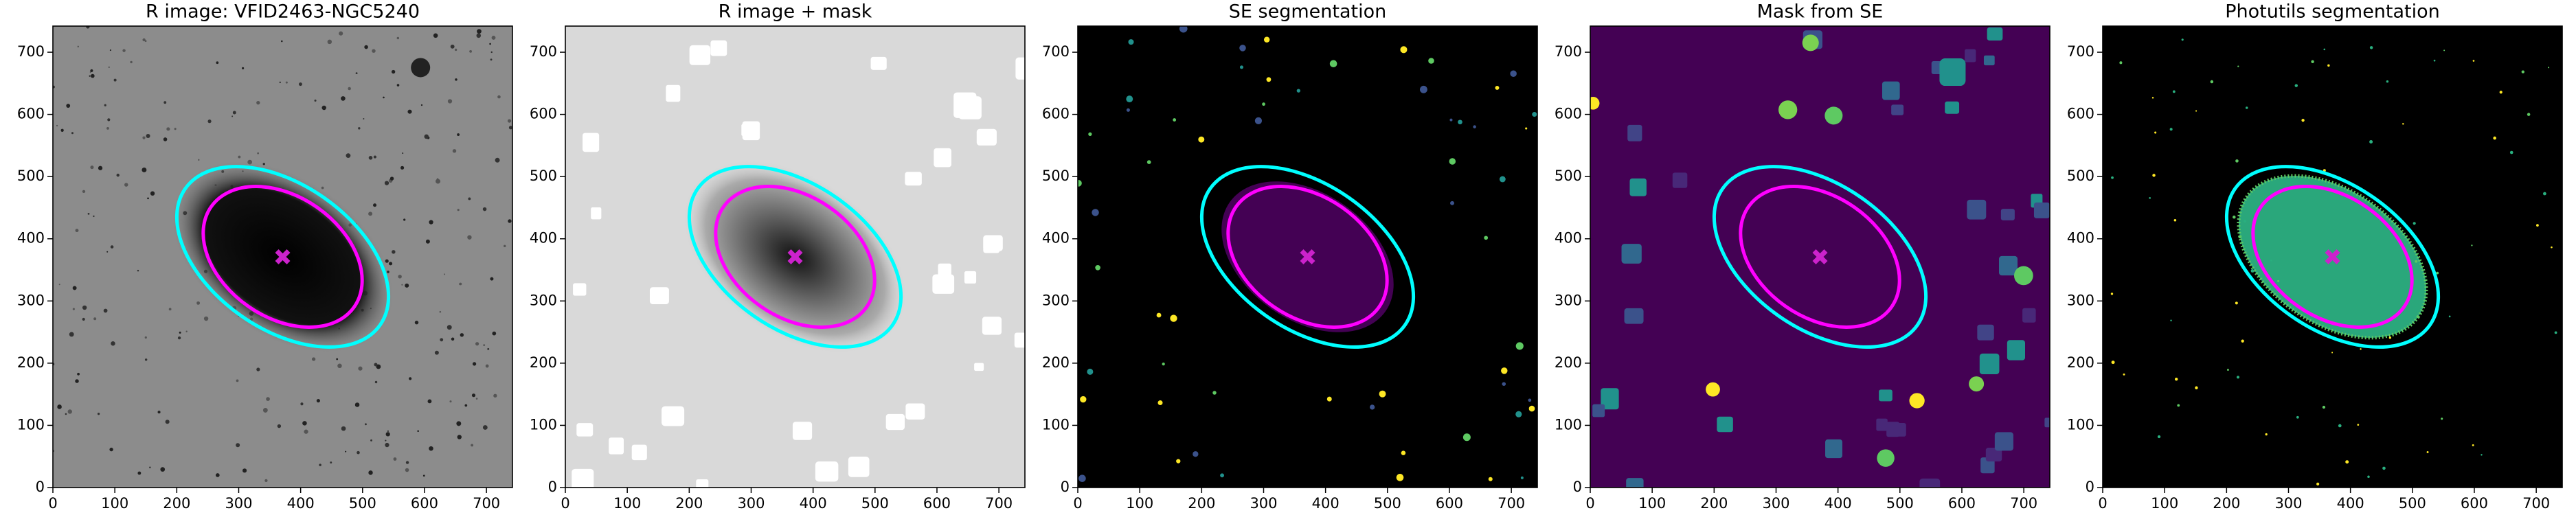 The image size is (2576, 515). I want to click on panel-title: SE segmentation, so click(1307, 12).